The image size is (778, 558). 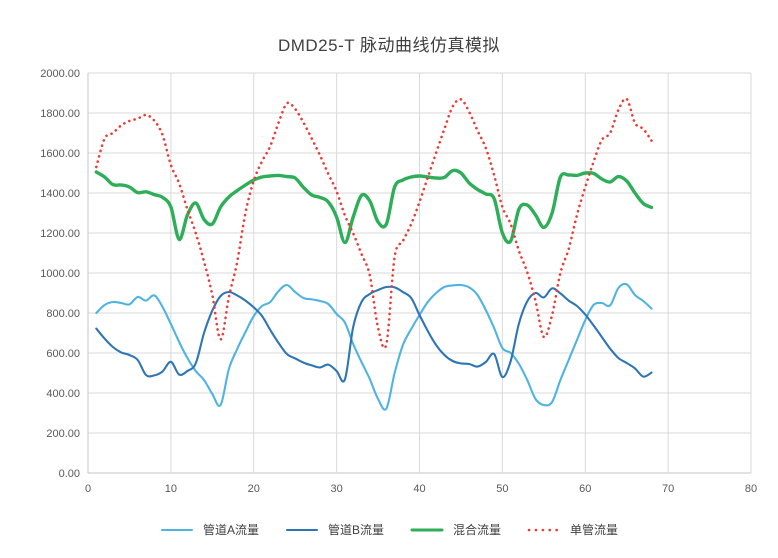 What do you see at coordinates (389, 529) in the screenshot?
I see `legend: 管道A流量 管道B流量 混合流量 单管流量` at bounding box center [389, 529].